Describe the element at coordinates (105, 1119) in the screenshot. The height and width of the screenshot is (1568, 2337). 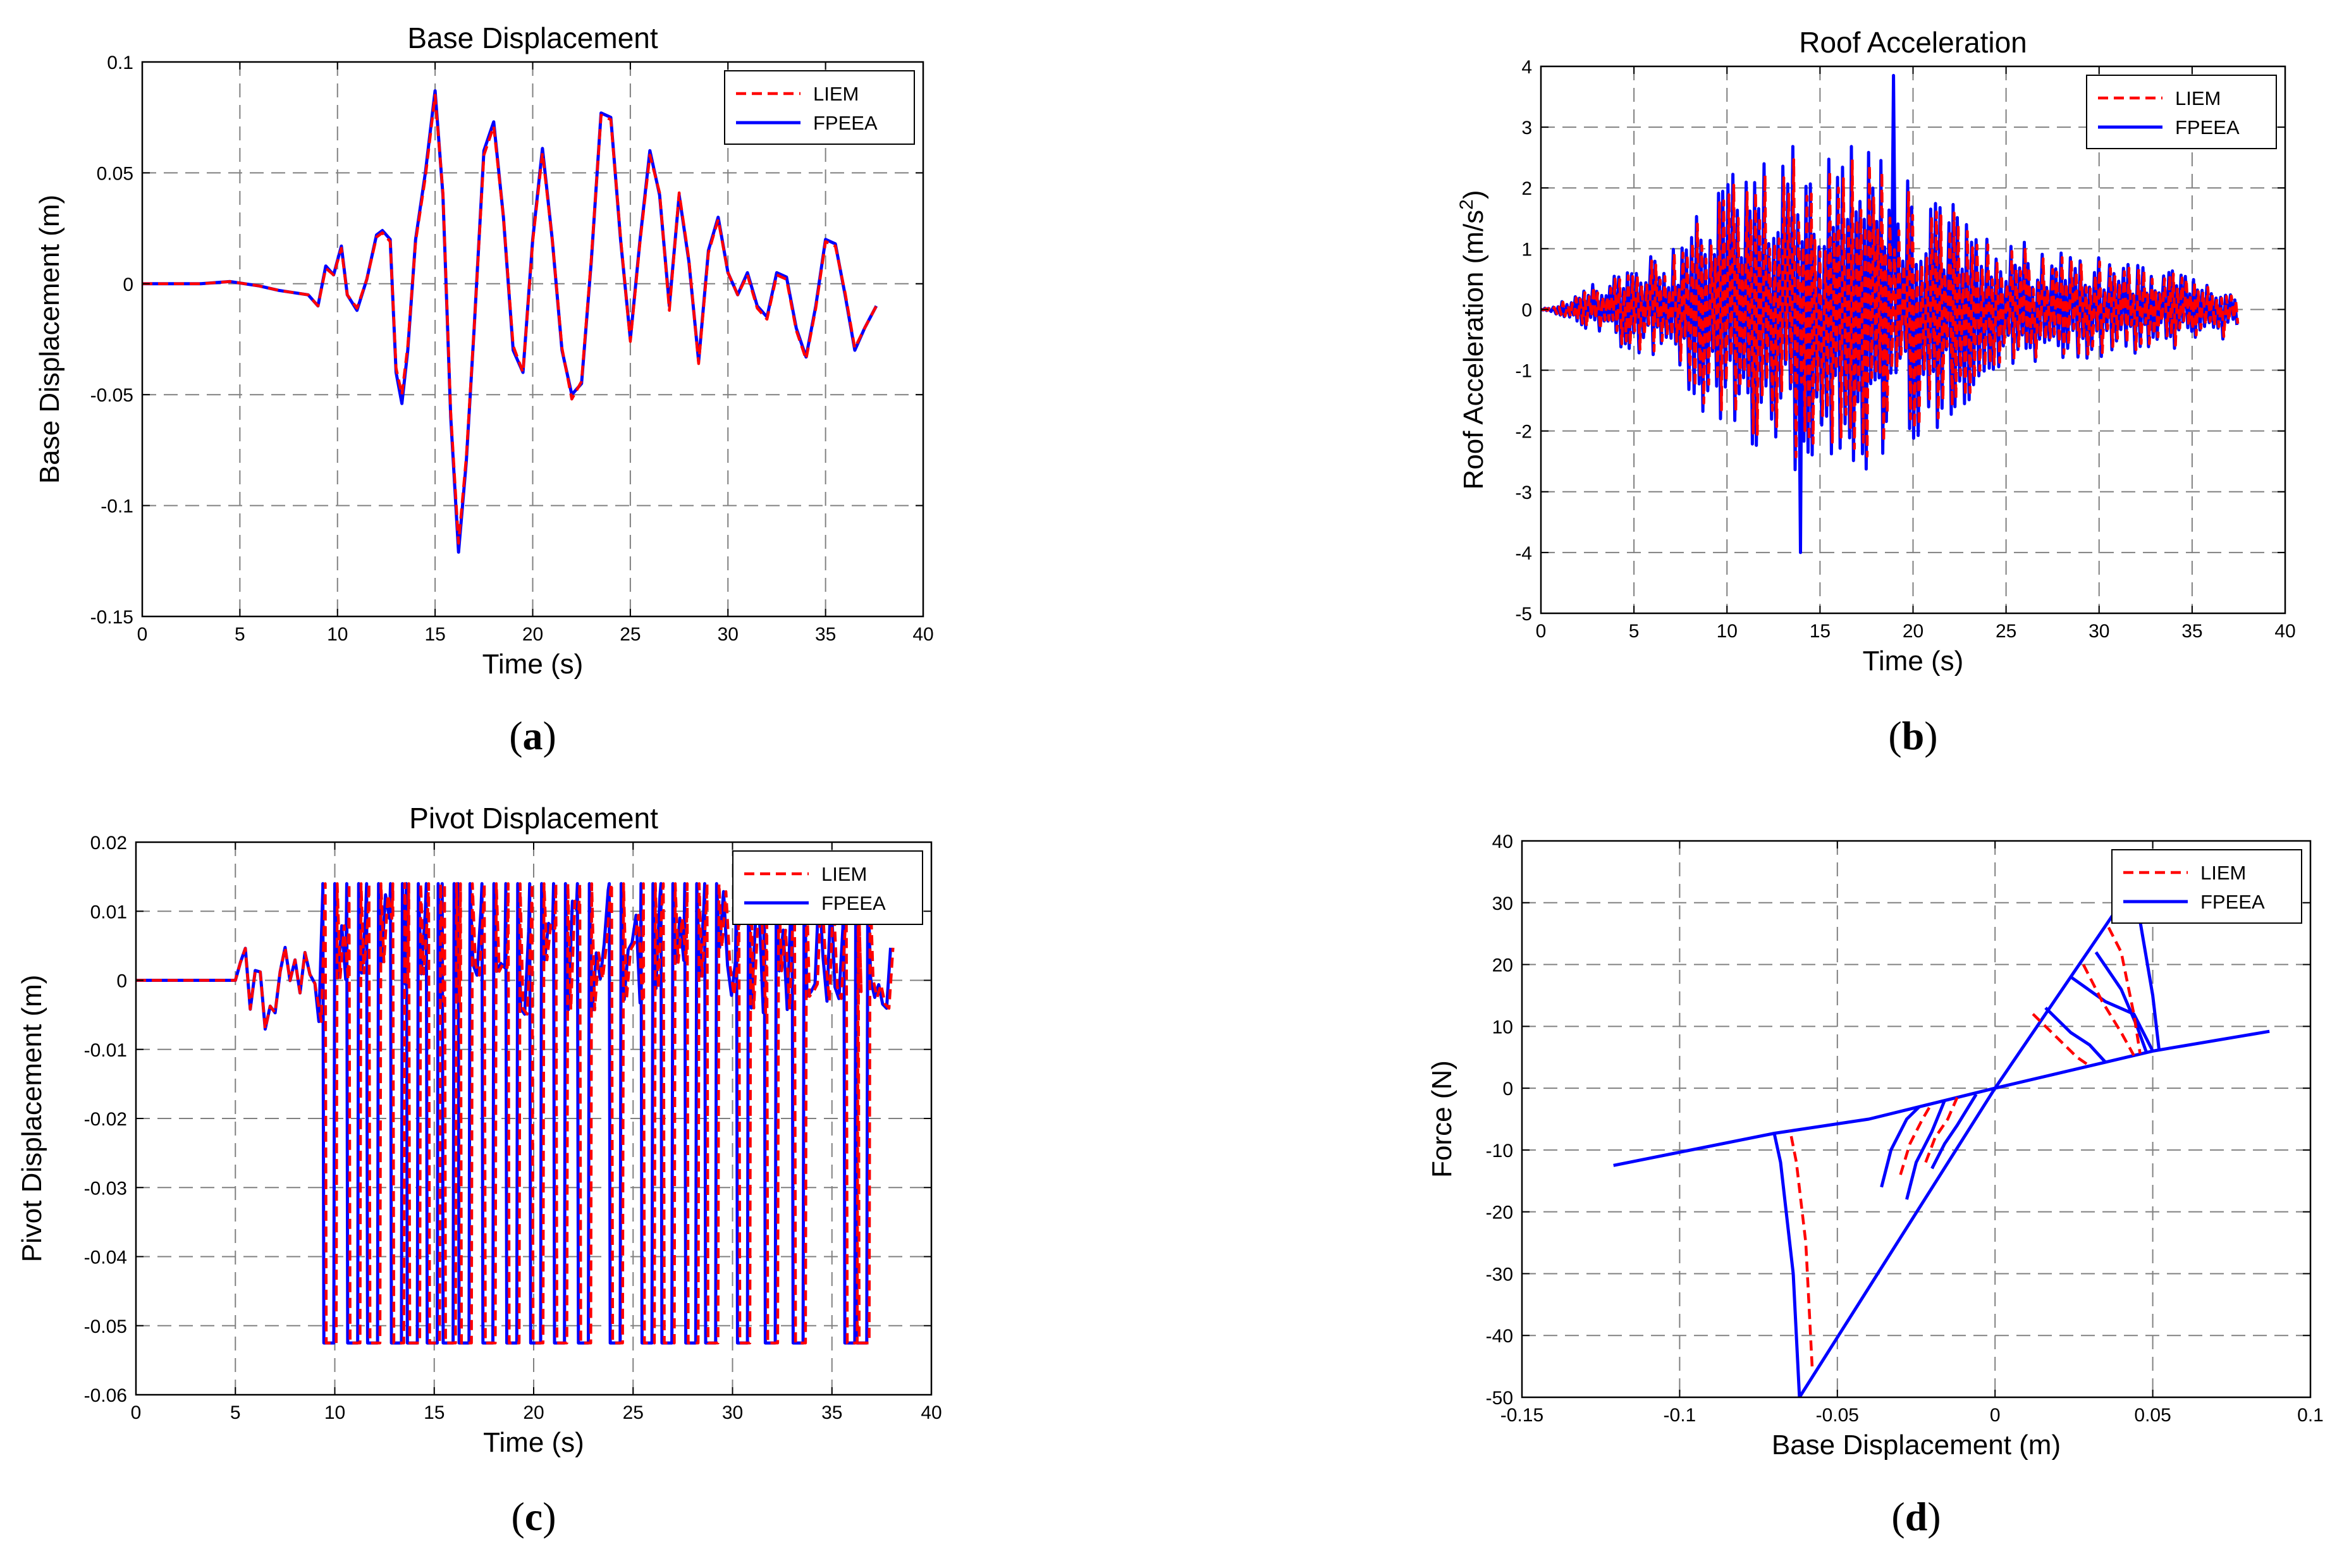
I see `y-tick-label: -0.02` at that location.